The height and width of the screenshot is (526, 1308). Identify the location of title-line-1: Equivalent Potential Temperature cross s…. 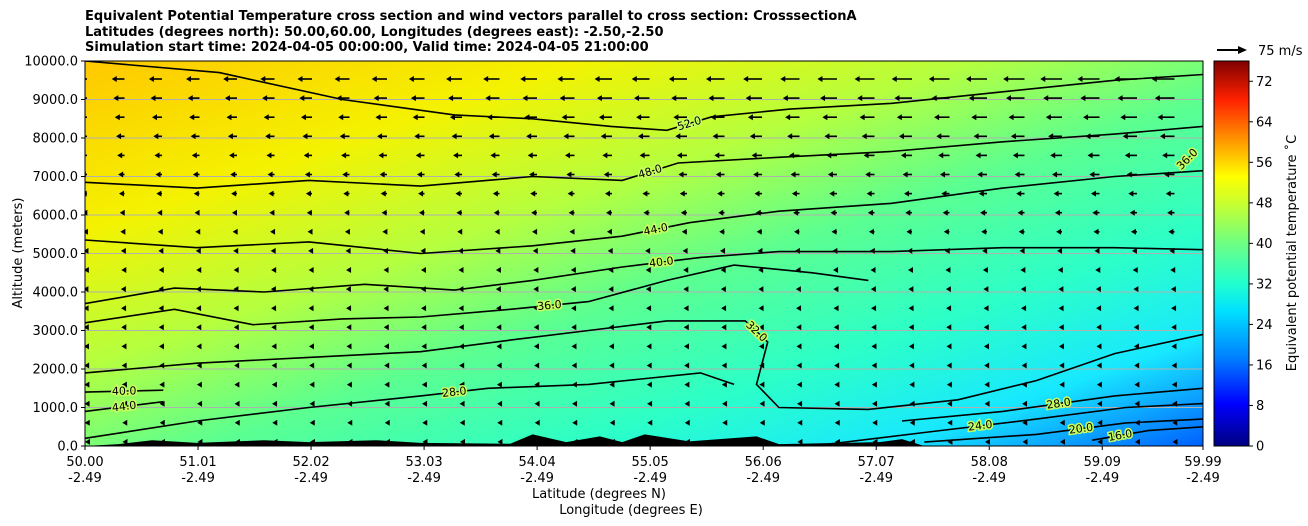
(471, 16).